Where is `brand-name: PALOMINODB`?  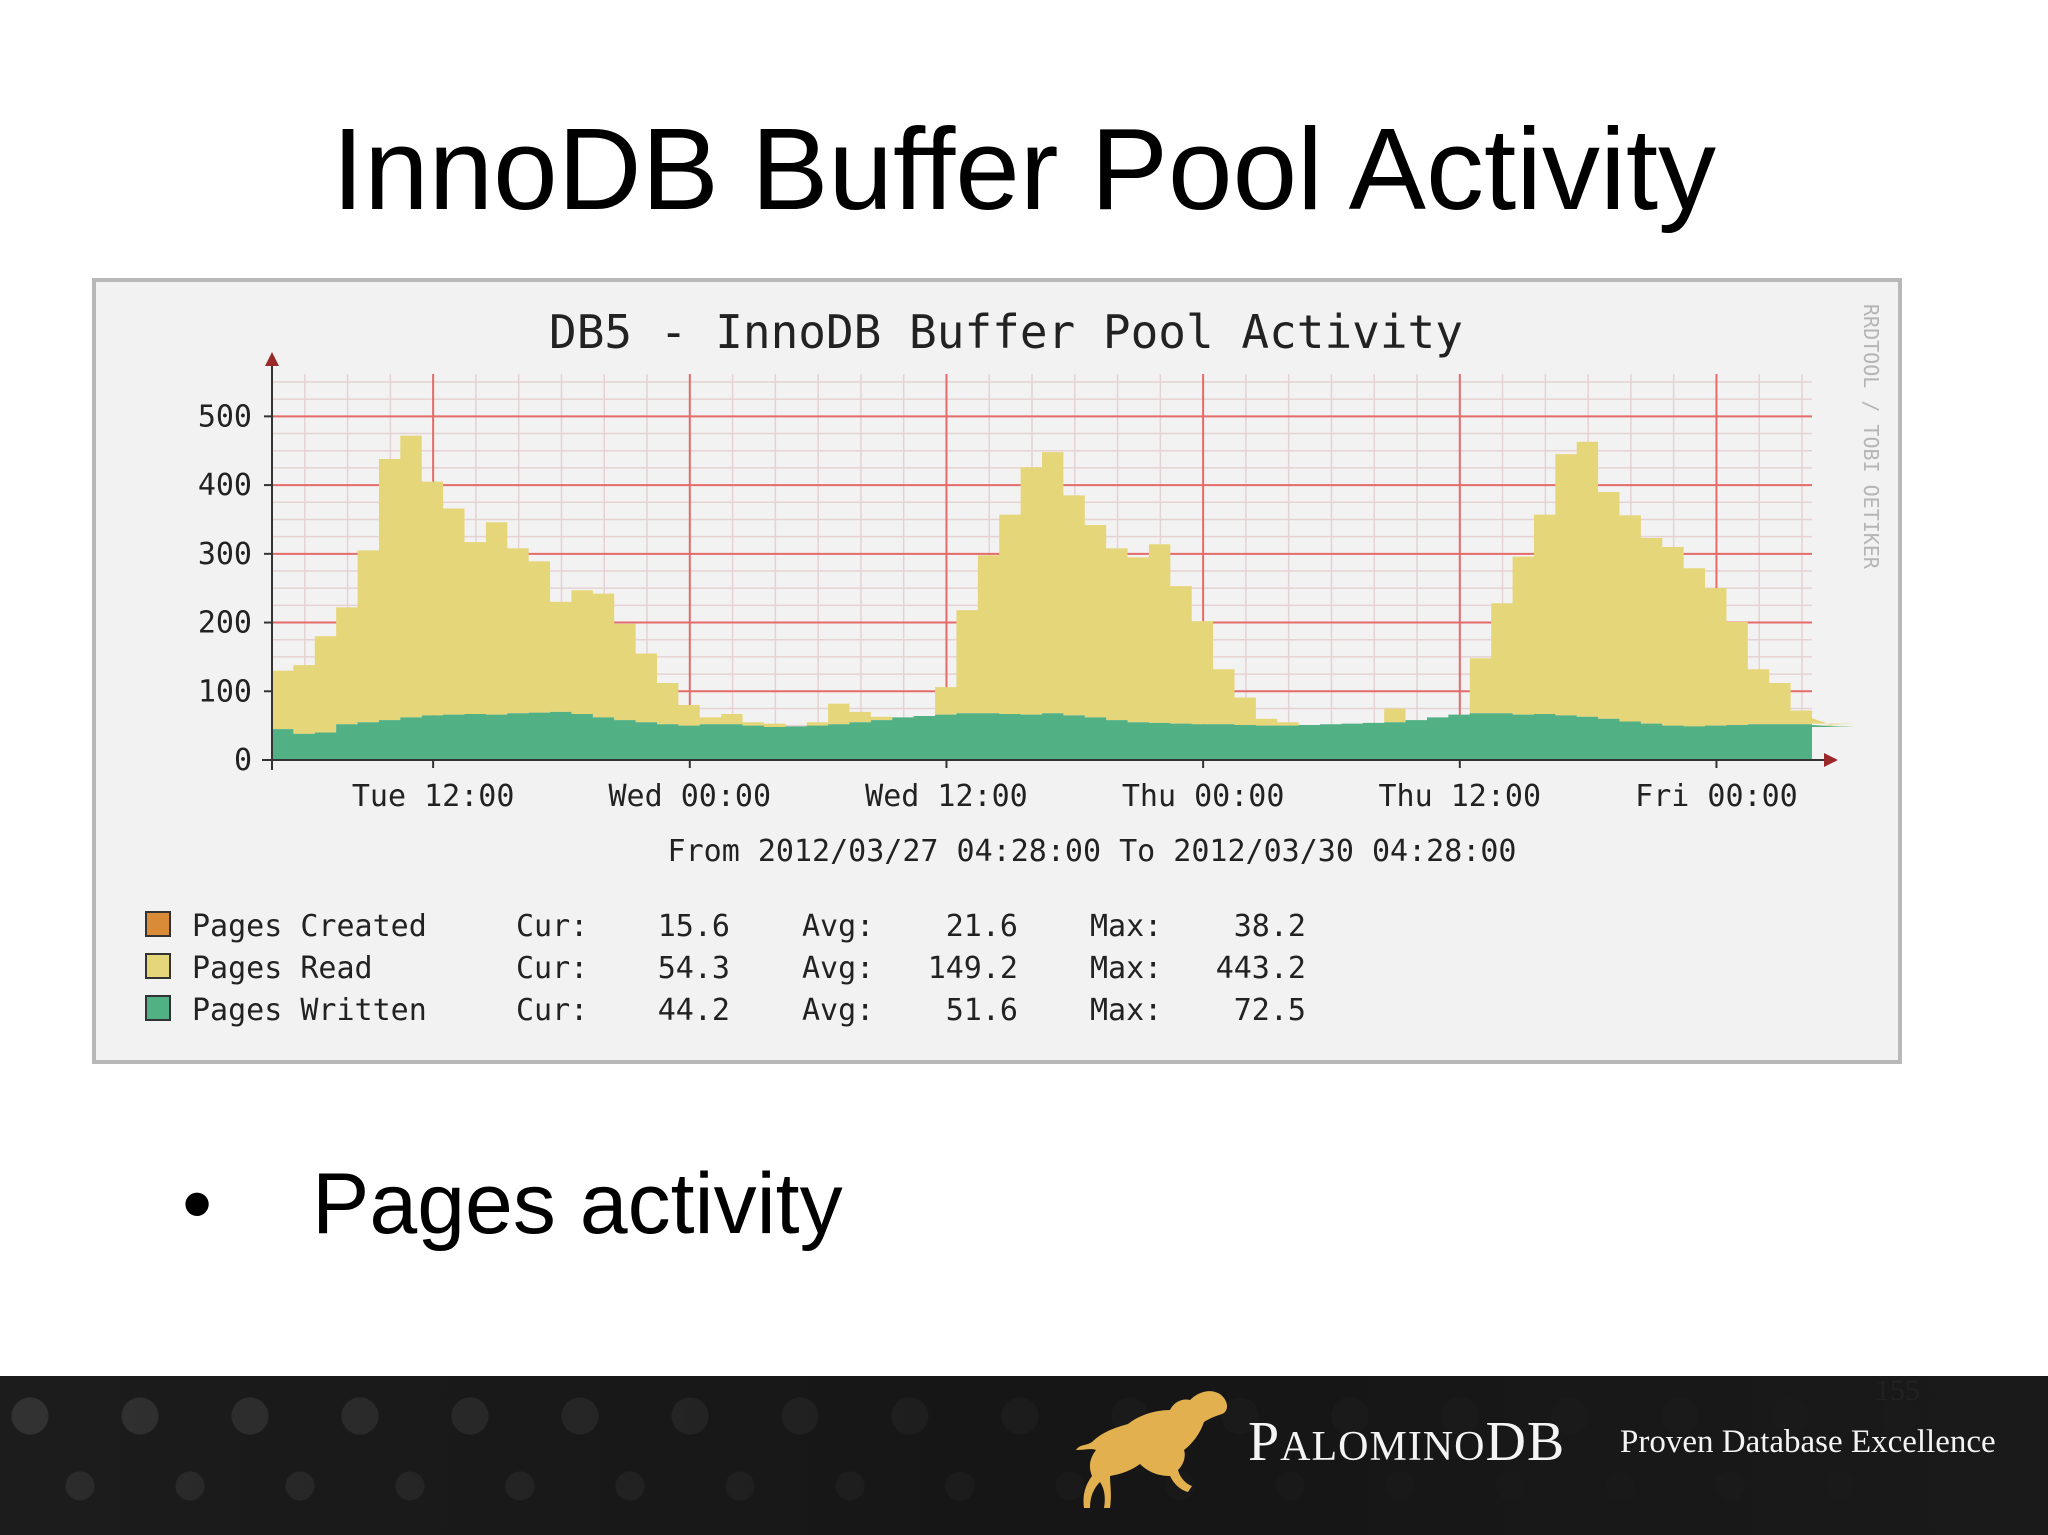
brand-name: PALOMINODB is located at coordinates (1406, 1442).